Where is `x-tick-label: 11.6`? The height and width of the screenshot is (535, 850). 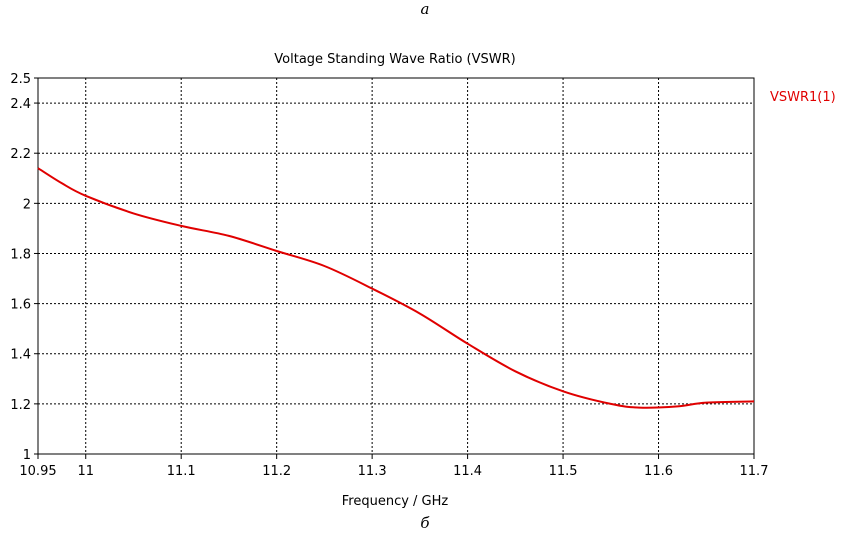 x-tick-label: 11.6 is located at coordinates (658, 471).